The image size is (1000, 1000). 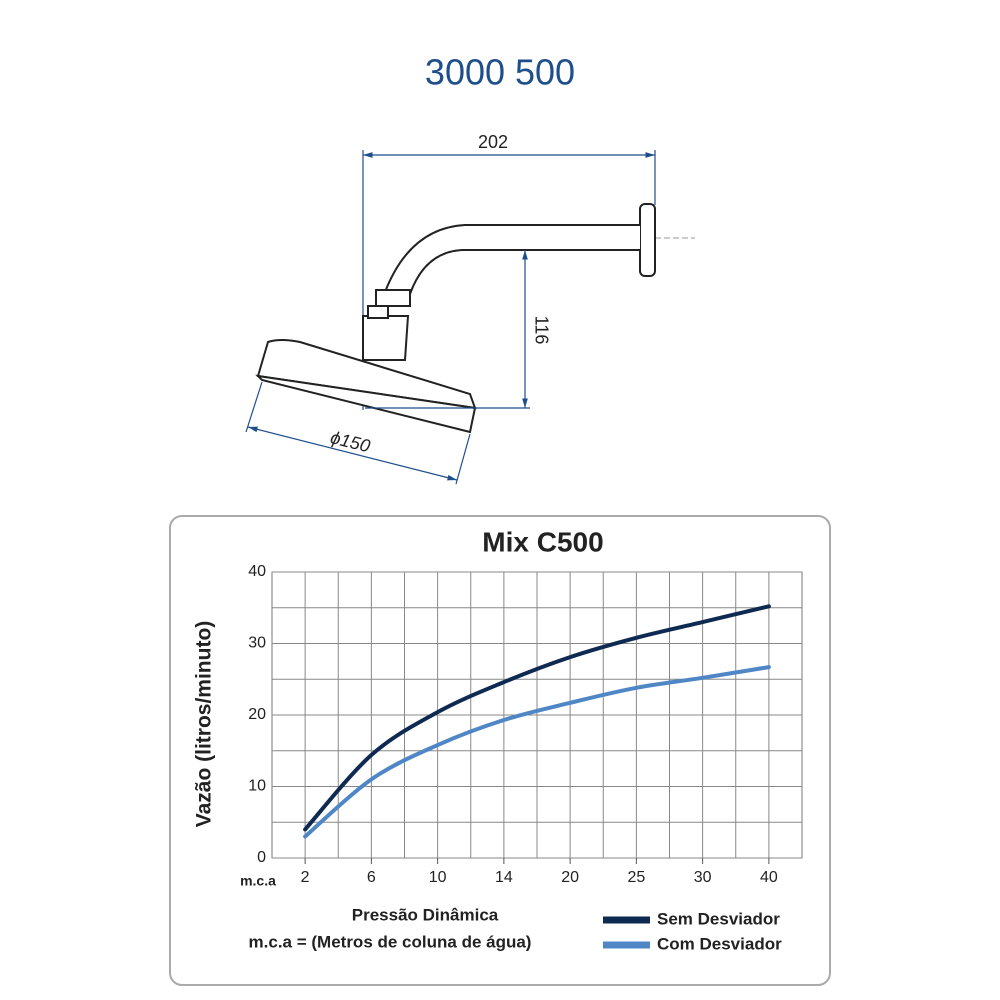 What do you see at coordinates (257, 714) in the screenshot?
I see `y-tick-label: 20` at bounding box center [257, 714].